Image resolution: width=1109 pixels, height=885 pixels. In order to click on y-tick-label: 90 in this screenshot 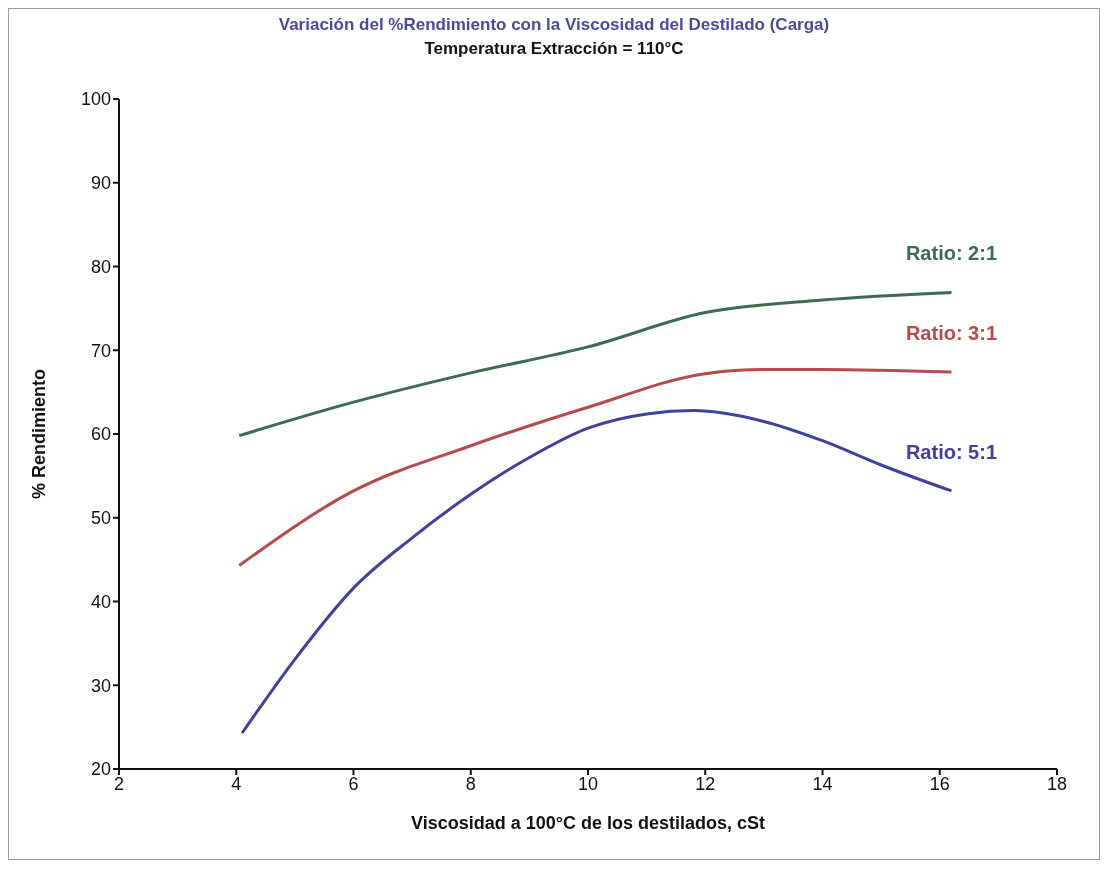, I will do `click(100, 183)`.